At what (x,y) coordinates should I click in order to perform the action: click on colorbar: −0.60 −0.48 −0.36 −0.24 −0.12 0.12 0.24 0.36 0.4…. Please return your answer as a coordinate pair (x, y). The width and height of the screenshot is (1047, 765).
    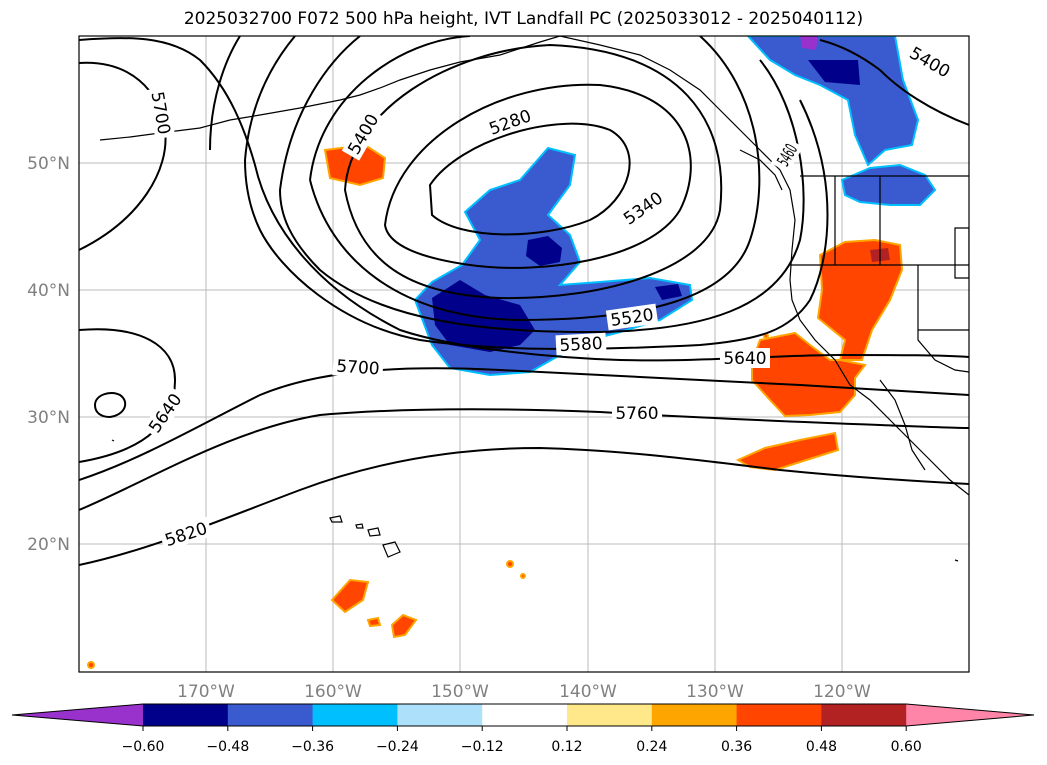
    Looking at the image, I should click on (523, 729).